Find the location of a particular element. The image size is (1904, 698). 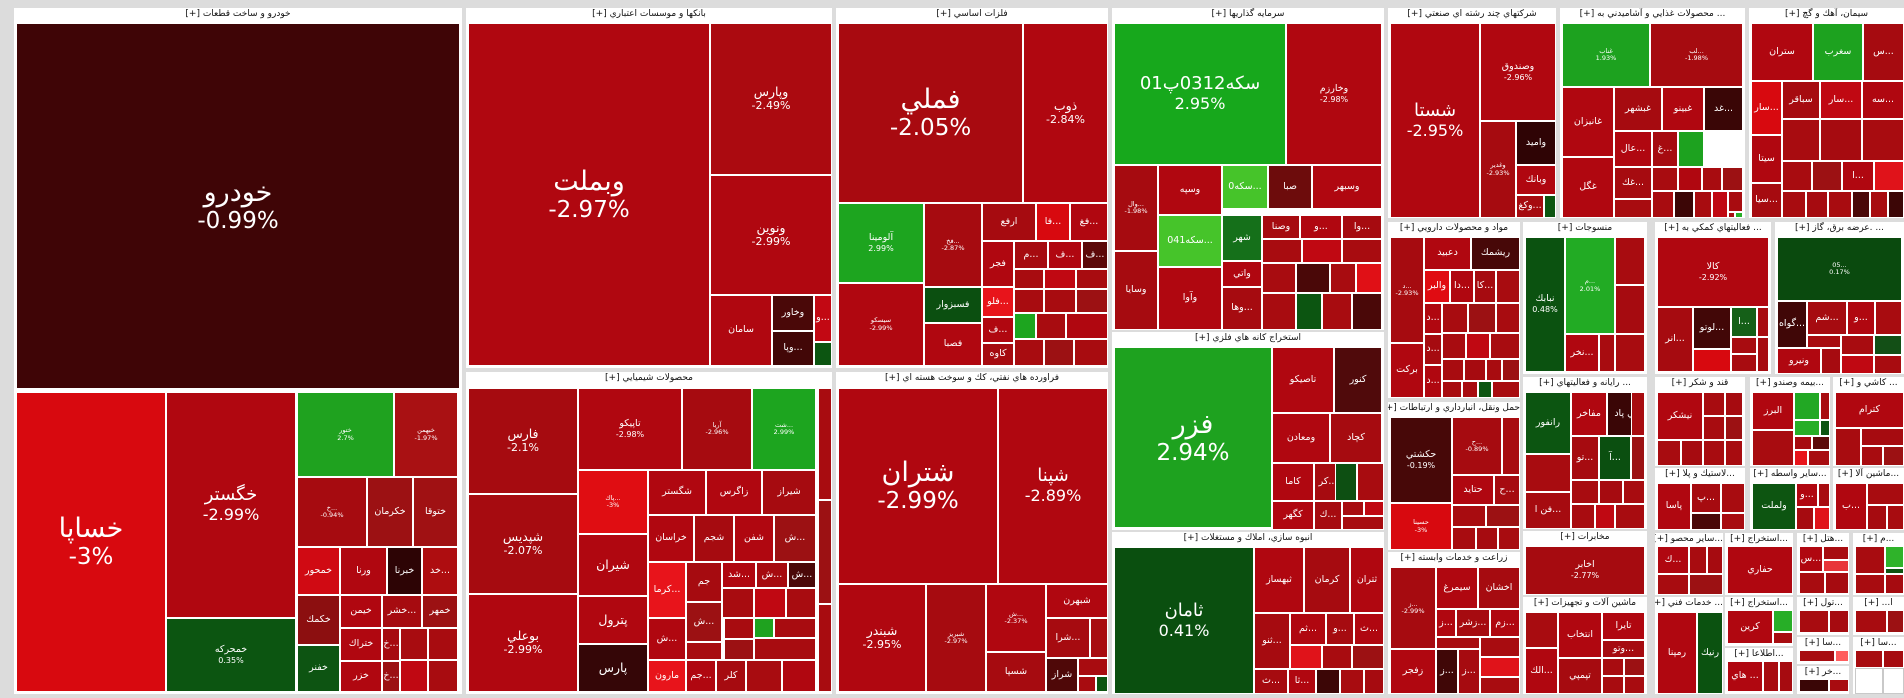

stock-tile: ...تو is located at coordinates (1585, 458).